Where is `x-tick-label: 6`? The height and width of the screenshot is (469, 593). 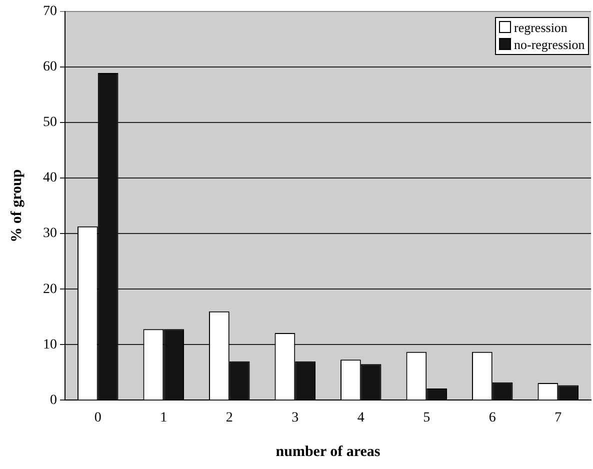 x-tick-label: 6 is located at coordinates (492, 418).